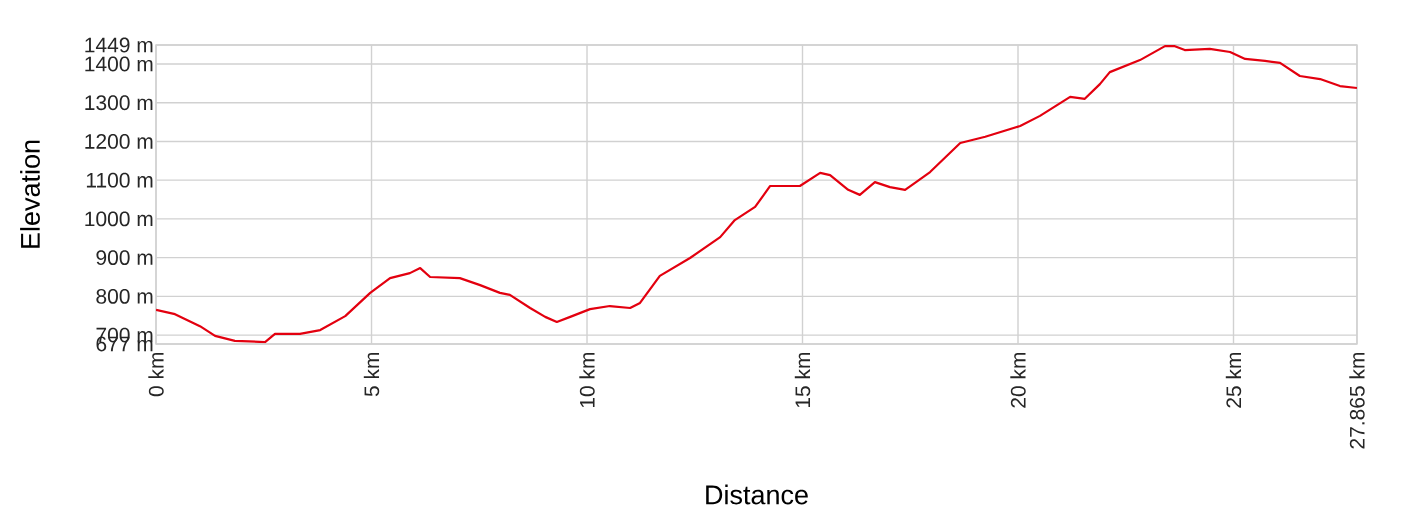 The height and width of the screenshot is (508, 1422). What do you see at coordinates (124, 258) in the screenshot?
I see `y-tick-label: 900 m` at bounding box center [124, 258].